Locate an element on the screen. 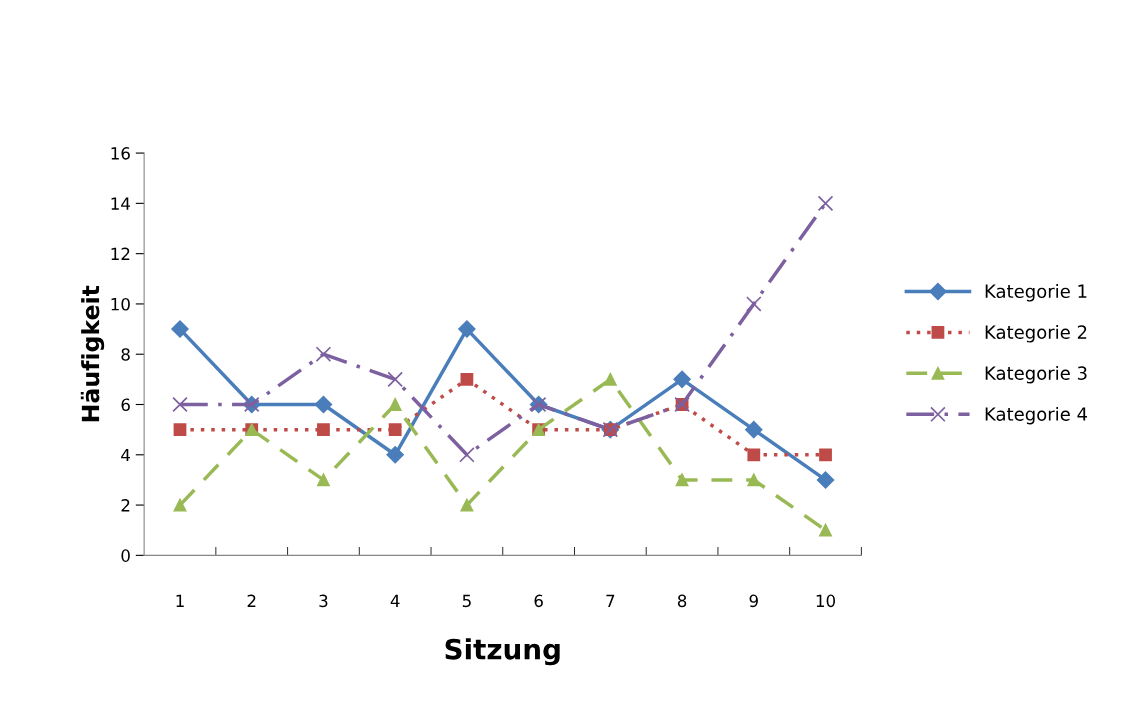  x-tick-label: 2 is located at coordinates (251, 600).